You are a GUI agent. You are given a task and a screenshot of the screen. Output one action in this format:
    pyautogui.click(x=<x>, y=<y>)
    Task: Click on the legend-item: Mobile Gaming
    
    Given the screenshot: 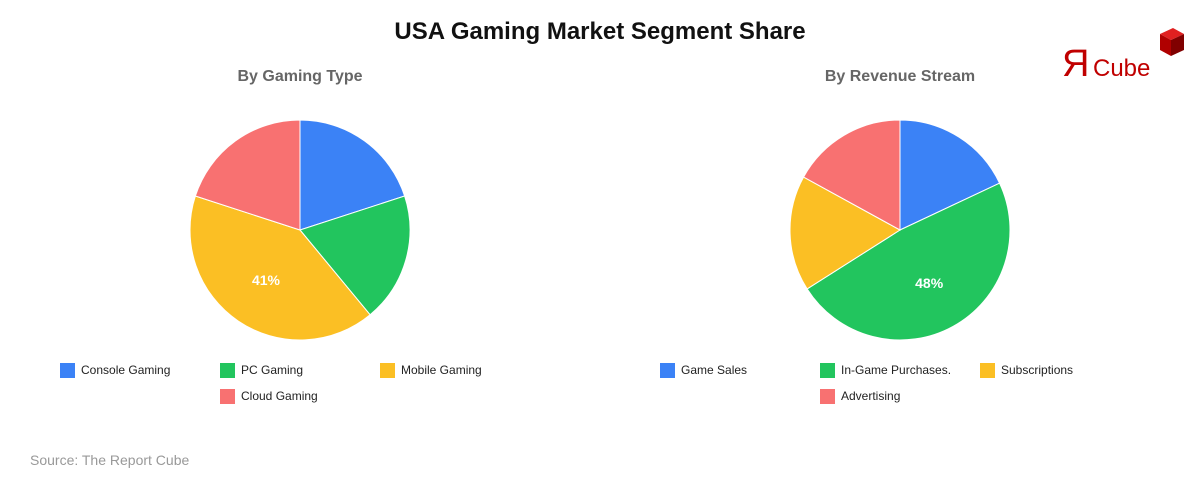 What is the action you would take?
    pyautogui.click(x=431, y=370)
    